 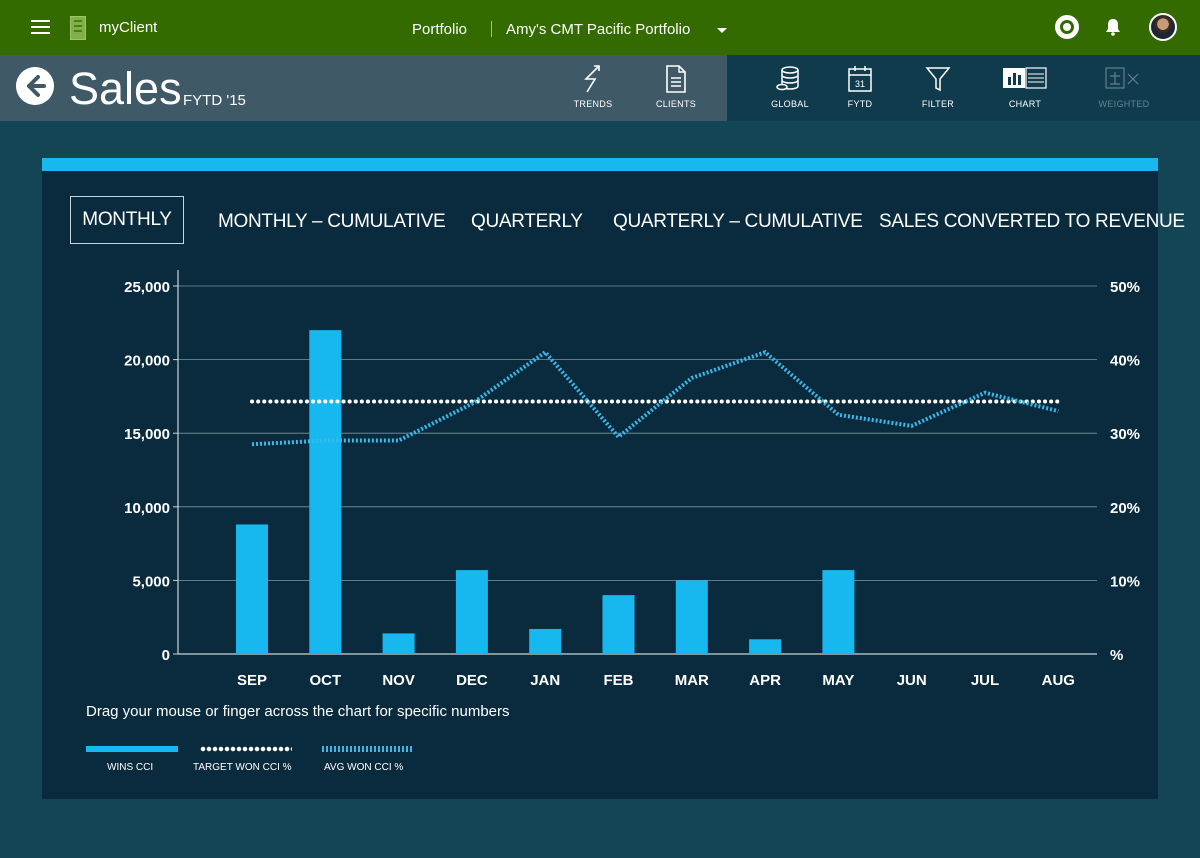 I want to click on y-tick-label: 20,000, so click(x=147, y=361).